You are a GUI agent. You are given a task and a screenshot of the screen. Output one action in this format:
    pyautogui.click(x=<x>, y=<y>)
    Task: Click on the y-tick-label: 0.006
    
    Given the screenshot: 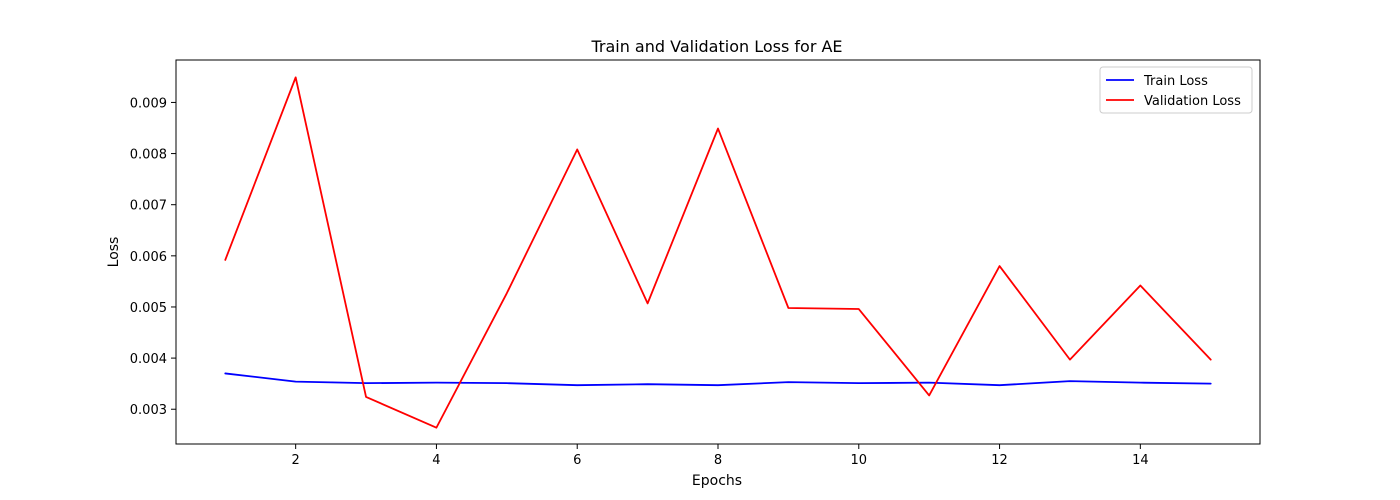 What is the action you would take?
    pyautogui.click(x=148, y=257)
    